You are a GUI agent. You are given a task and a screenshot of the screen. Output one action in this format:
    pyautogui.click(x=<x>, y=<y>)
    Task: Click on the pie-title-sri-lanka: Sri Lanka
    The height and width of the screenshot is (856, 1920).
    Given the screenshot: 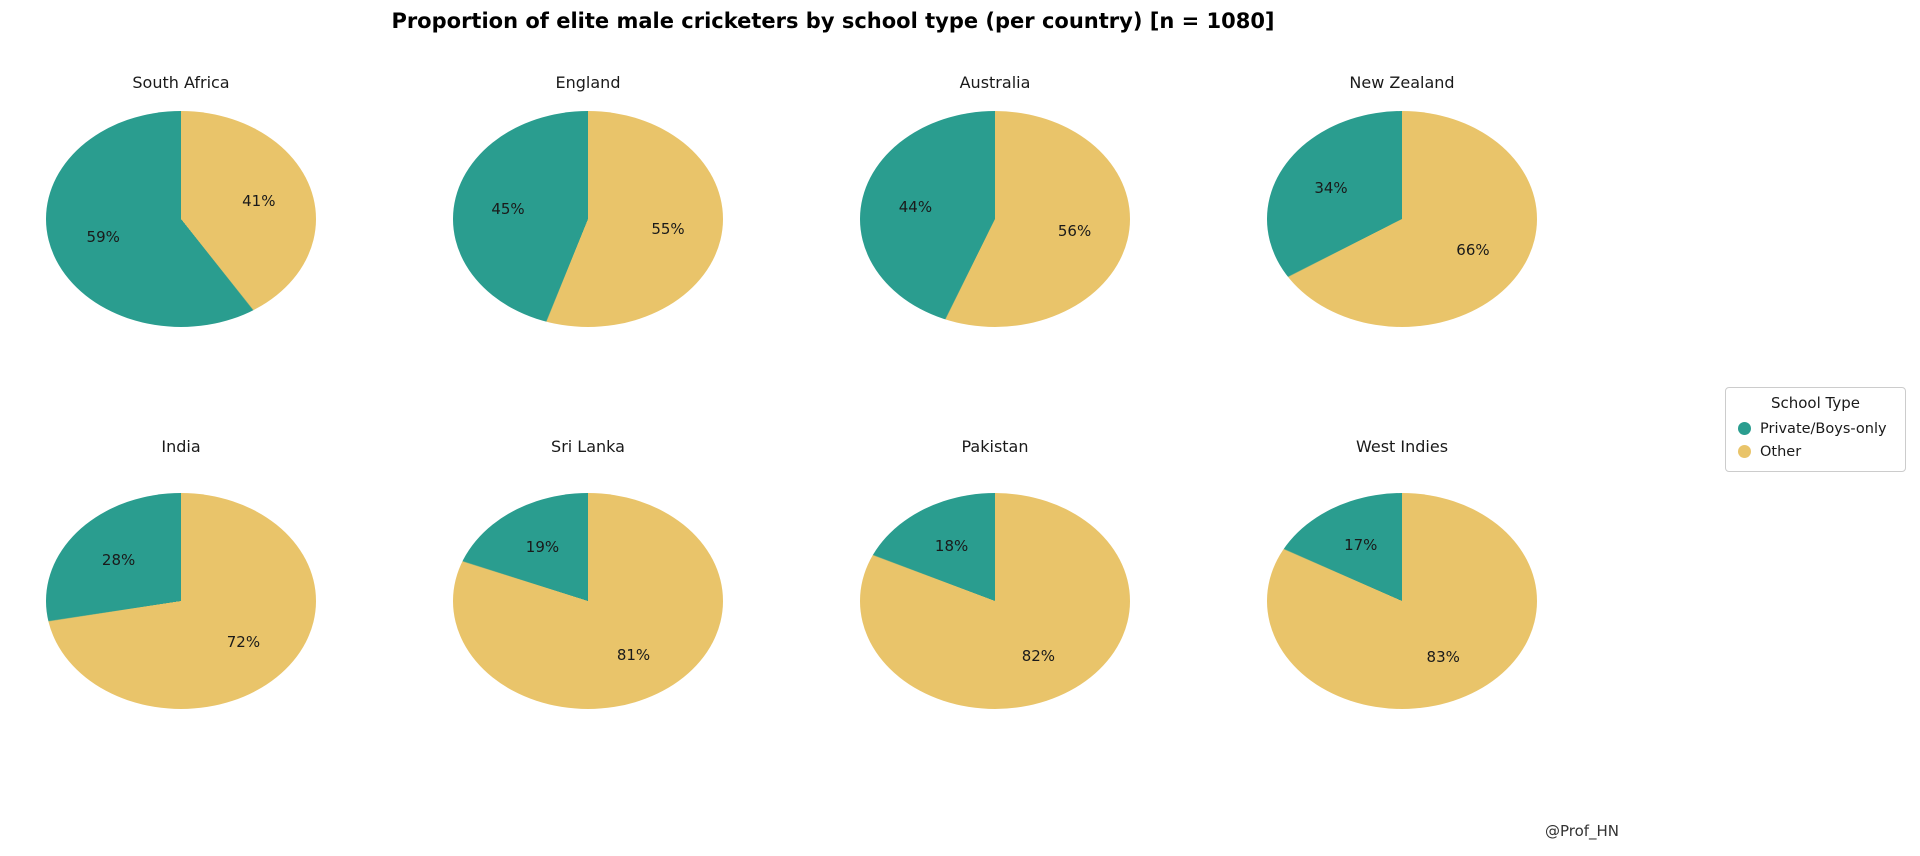 What is the action you would take?
    pyautogui.click(x=588, y=446)
    